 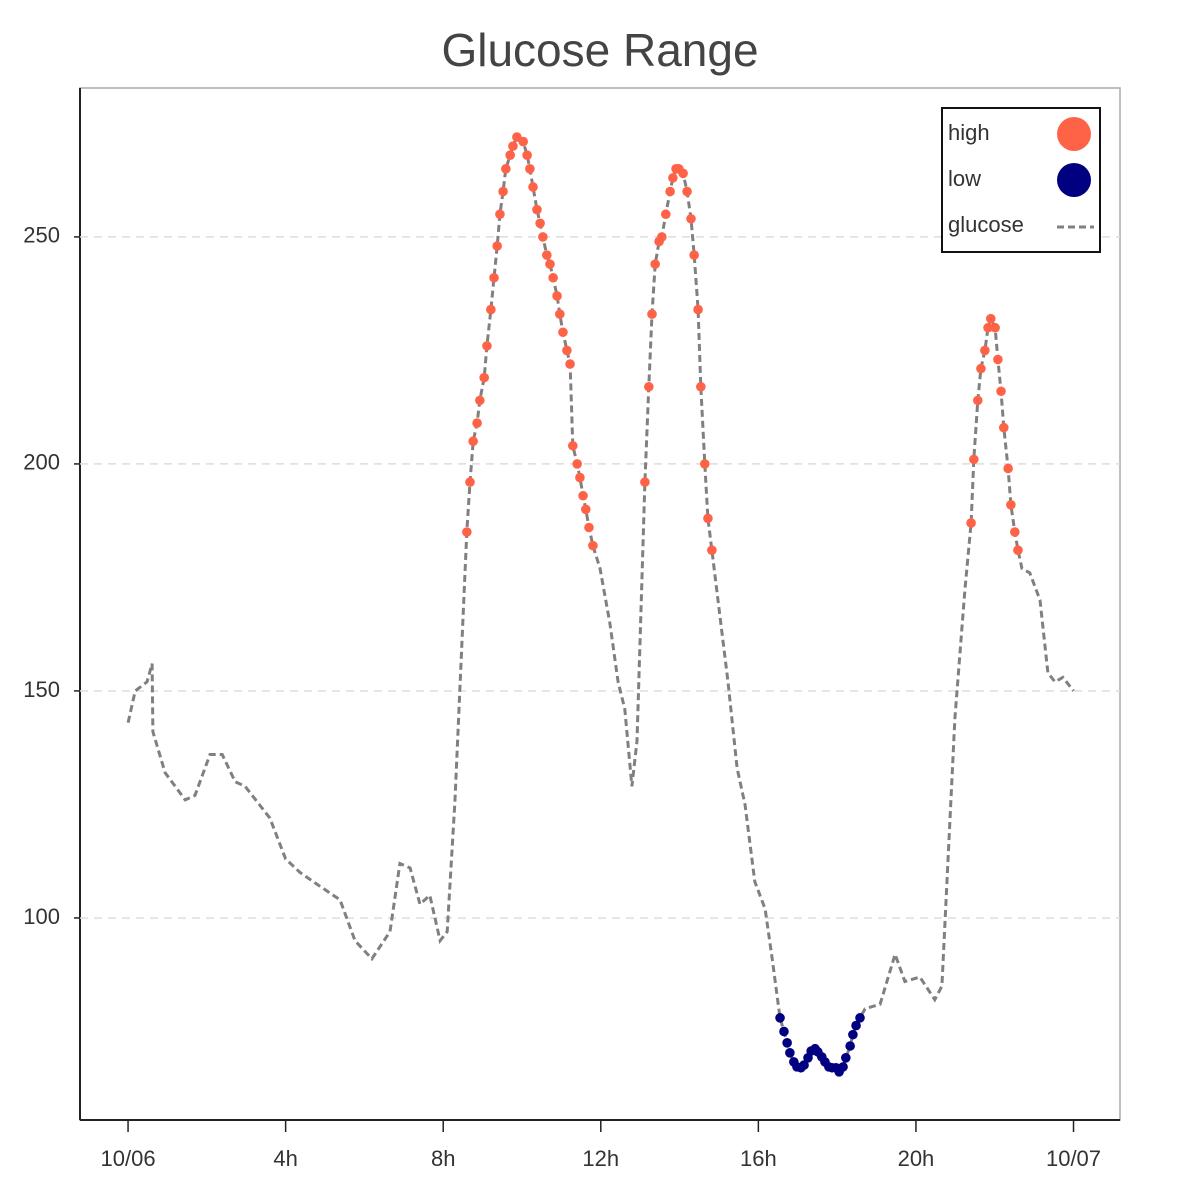 I want to click on x-tick-label: 8h, so click(x=443, y=1158).